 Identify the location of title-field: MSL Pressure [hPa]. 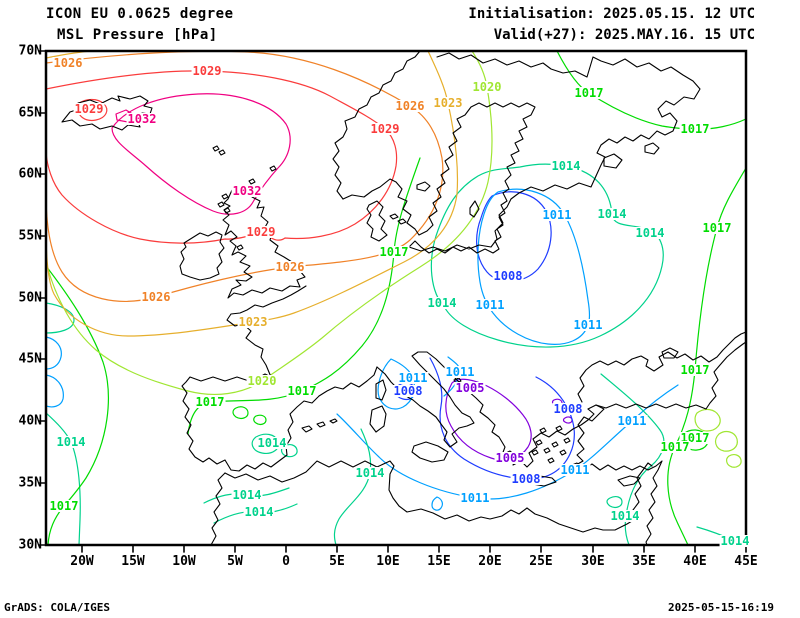
(137, 35).